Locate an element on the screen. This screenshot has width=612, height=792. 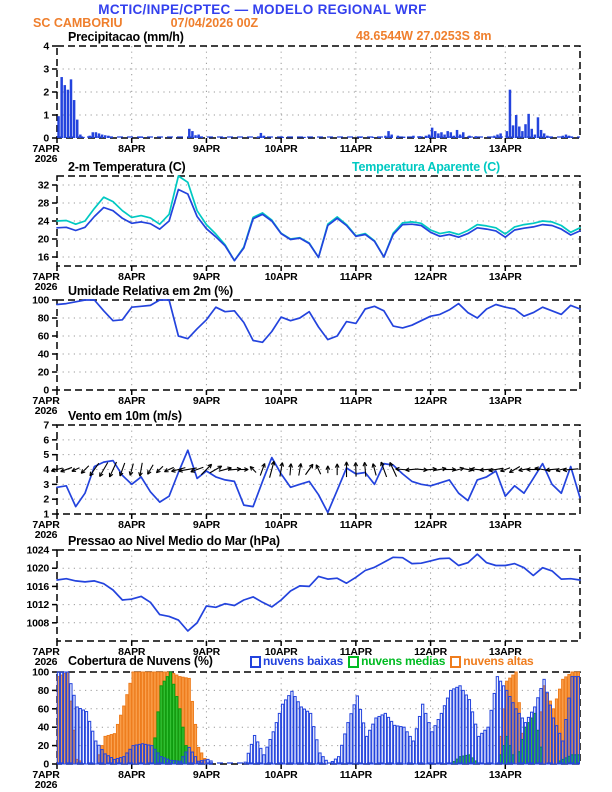
legend-item-nuvens-medias: nuvens medias is located at coordinates (396, 661).